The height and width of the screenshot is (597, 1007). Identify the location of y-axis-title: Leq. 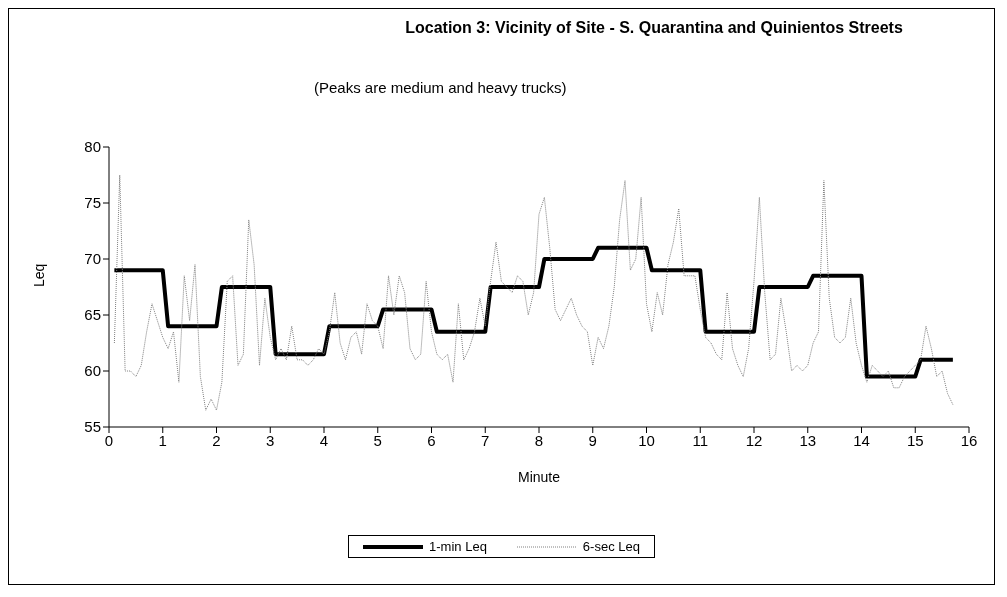
(38, 275).